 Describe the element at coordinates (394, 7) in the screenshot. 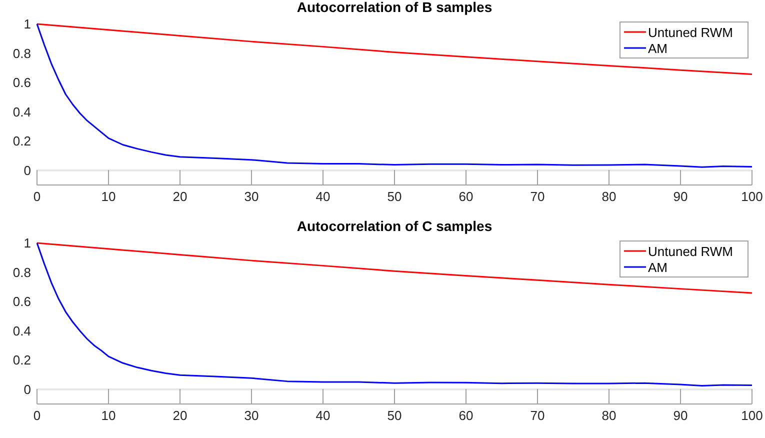

I see `chart-title: Autocorrelation of B samples` at that location.